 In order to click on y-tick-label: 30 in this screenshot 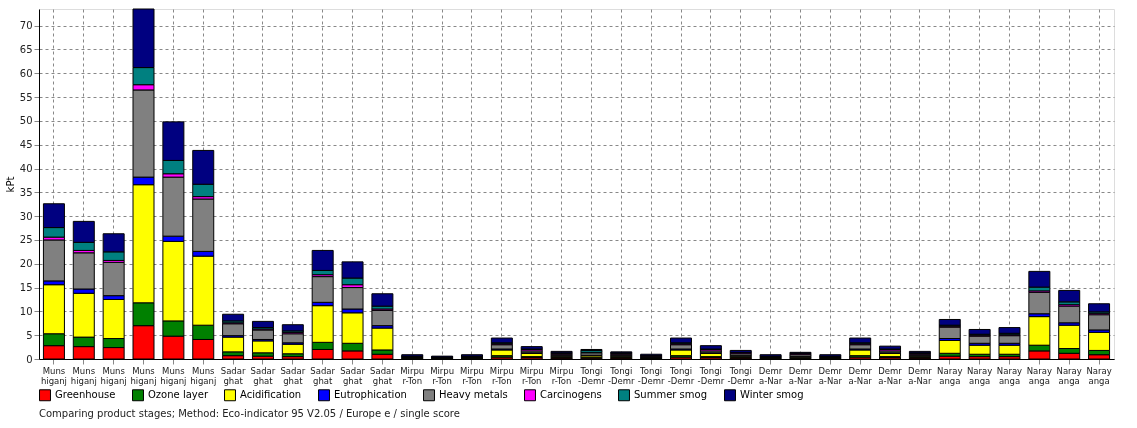, I will do `click(26, 216)`.